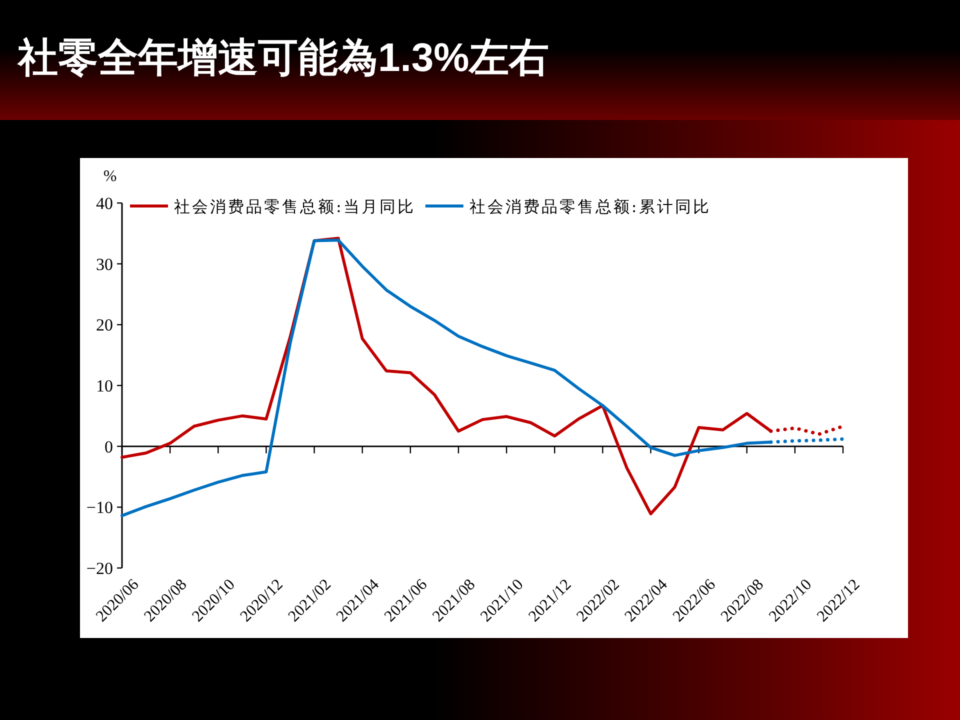 The image size is (960, 720). Describe the element at coordinates (590, 206) in the screenshot. I see `legend-label: 社会消费品零售总额:累计同比` at that location.